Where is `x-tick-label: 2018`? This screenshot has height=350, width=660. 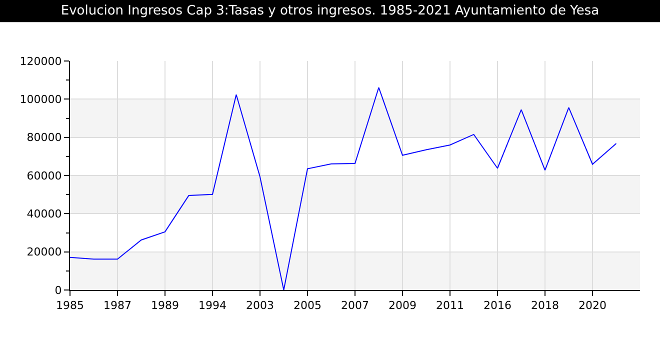
x-tick-label: 2018 is located at coordinates (545, 305).